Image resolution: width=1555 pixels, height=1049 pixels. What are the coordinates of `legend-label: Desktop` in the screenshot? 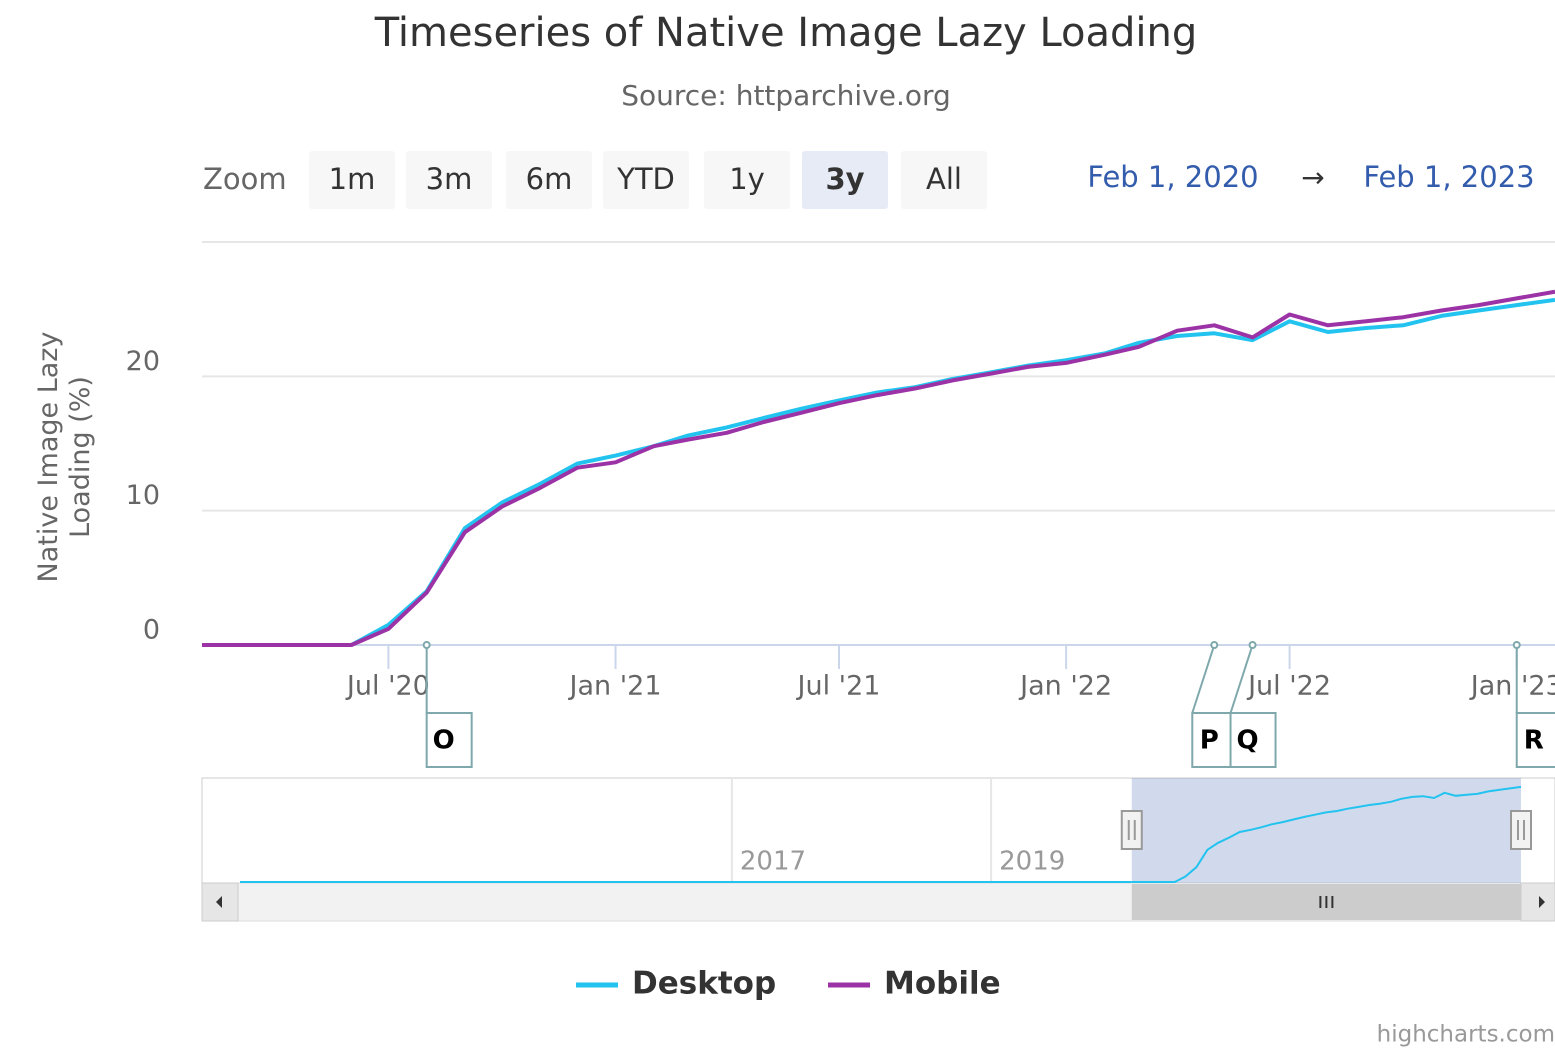 It's located at (704, 984).